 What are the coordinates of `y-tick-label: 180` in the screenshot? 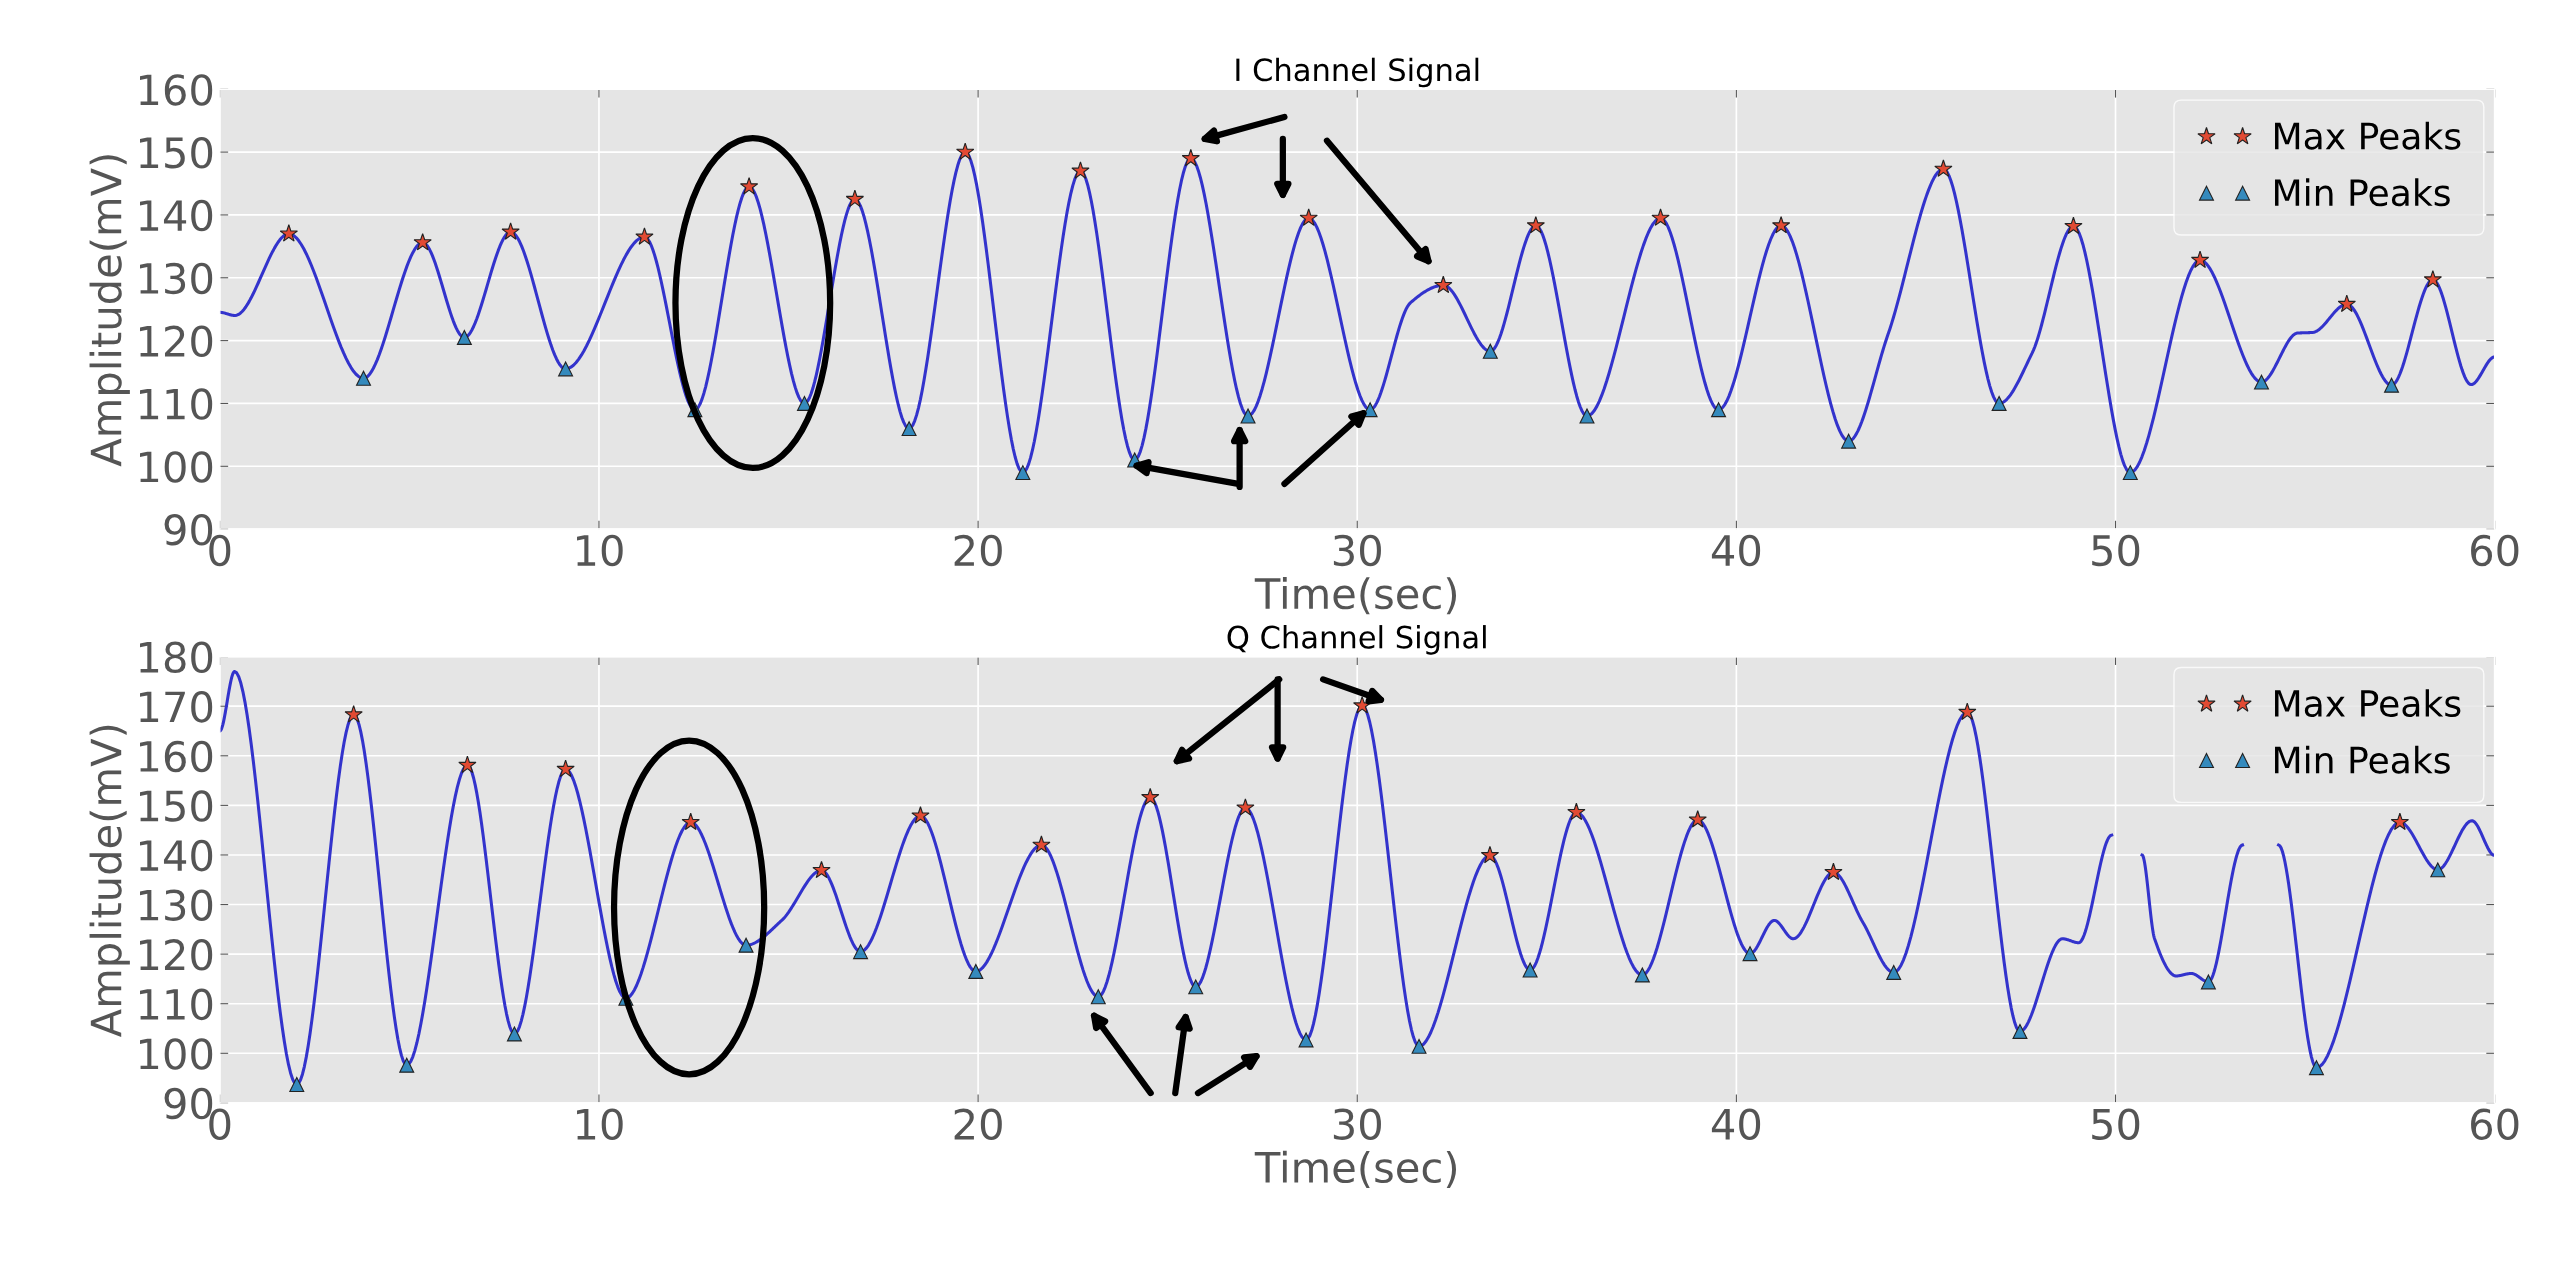 It's located at (176, 657).